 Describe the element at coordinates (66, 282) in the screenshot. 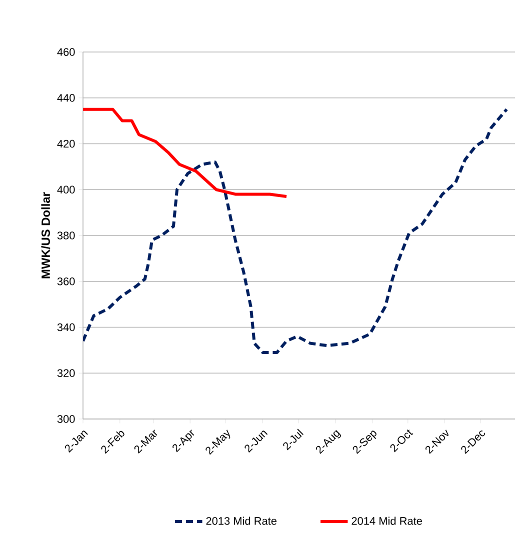

I see `y-tick-label: 360` at that location.